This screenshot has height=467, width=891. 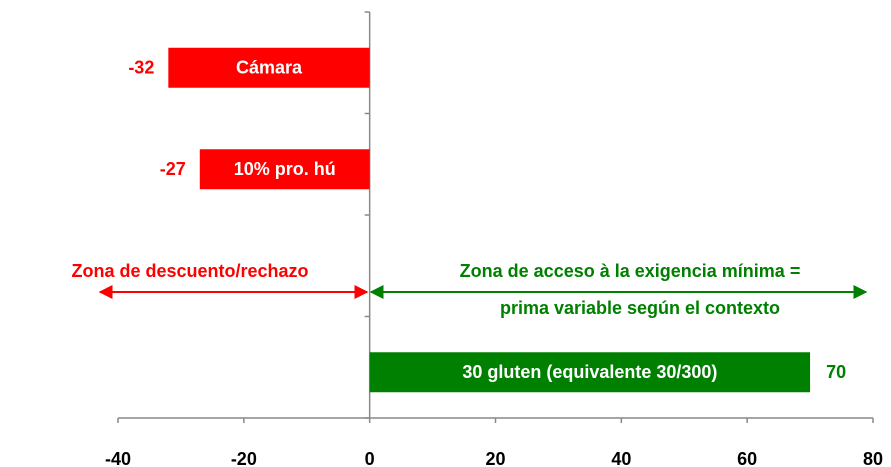 I want to click on x-tick-label: 80, so click(x=873, y=458).